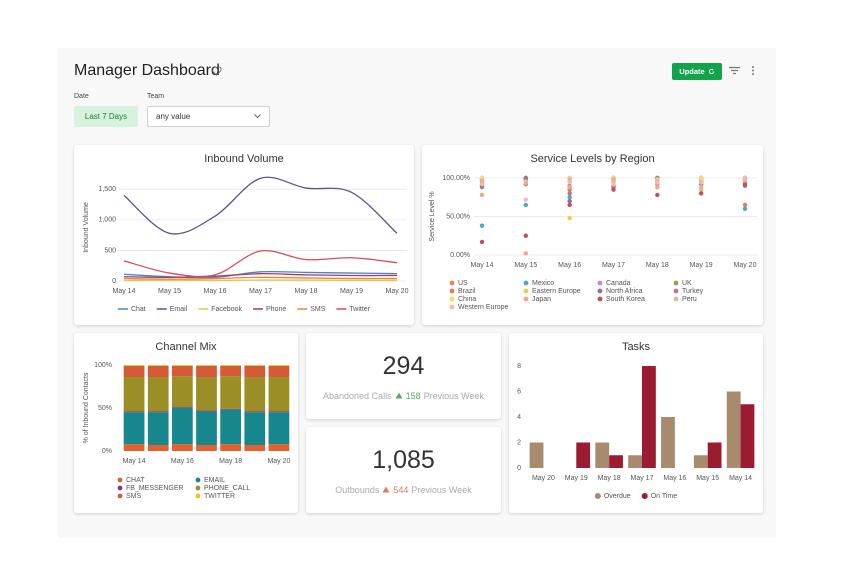  What do you see at coordinates (618, 283) in the screenshot?
I see `legend-label: Canada` at bounding box center [618, 283].